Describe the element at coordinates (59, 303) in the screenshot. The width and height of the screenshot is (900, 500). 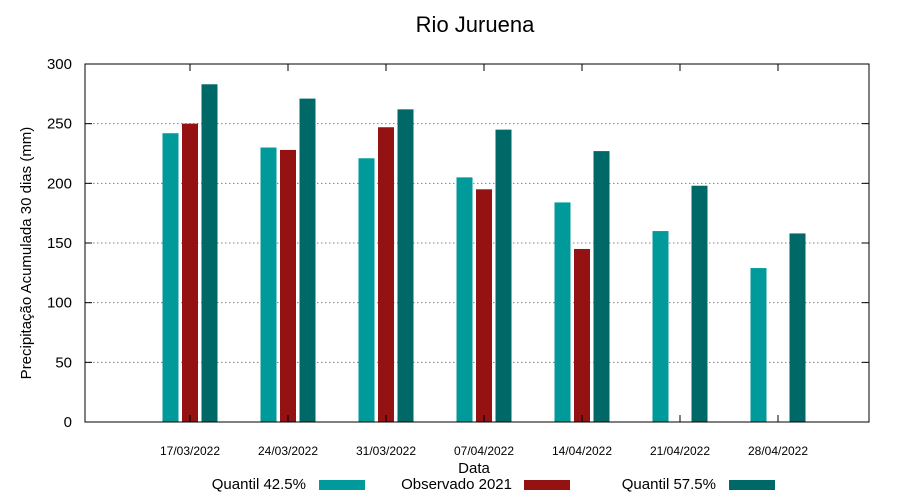
I see `y-tick-label: 100` at that location.